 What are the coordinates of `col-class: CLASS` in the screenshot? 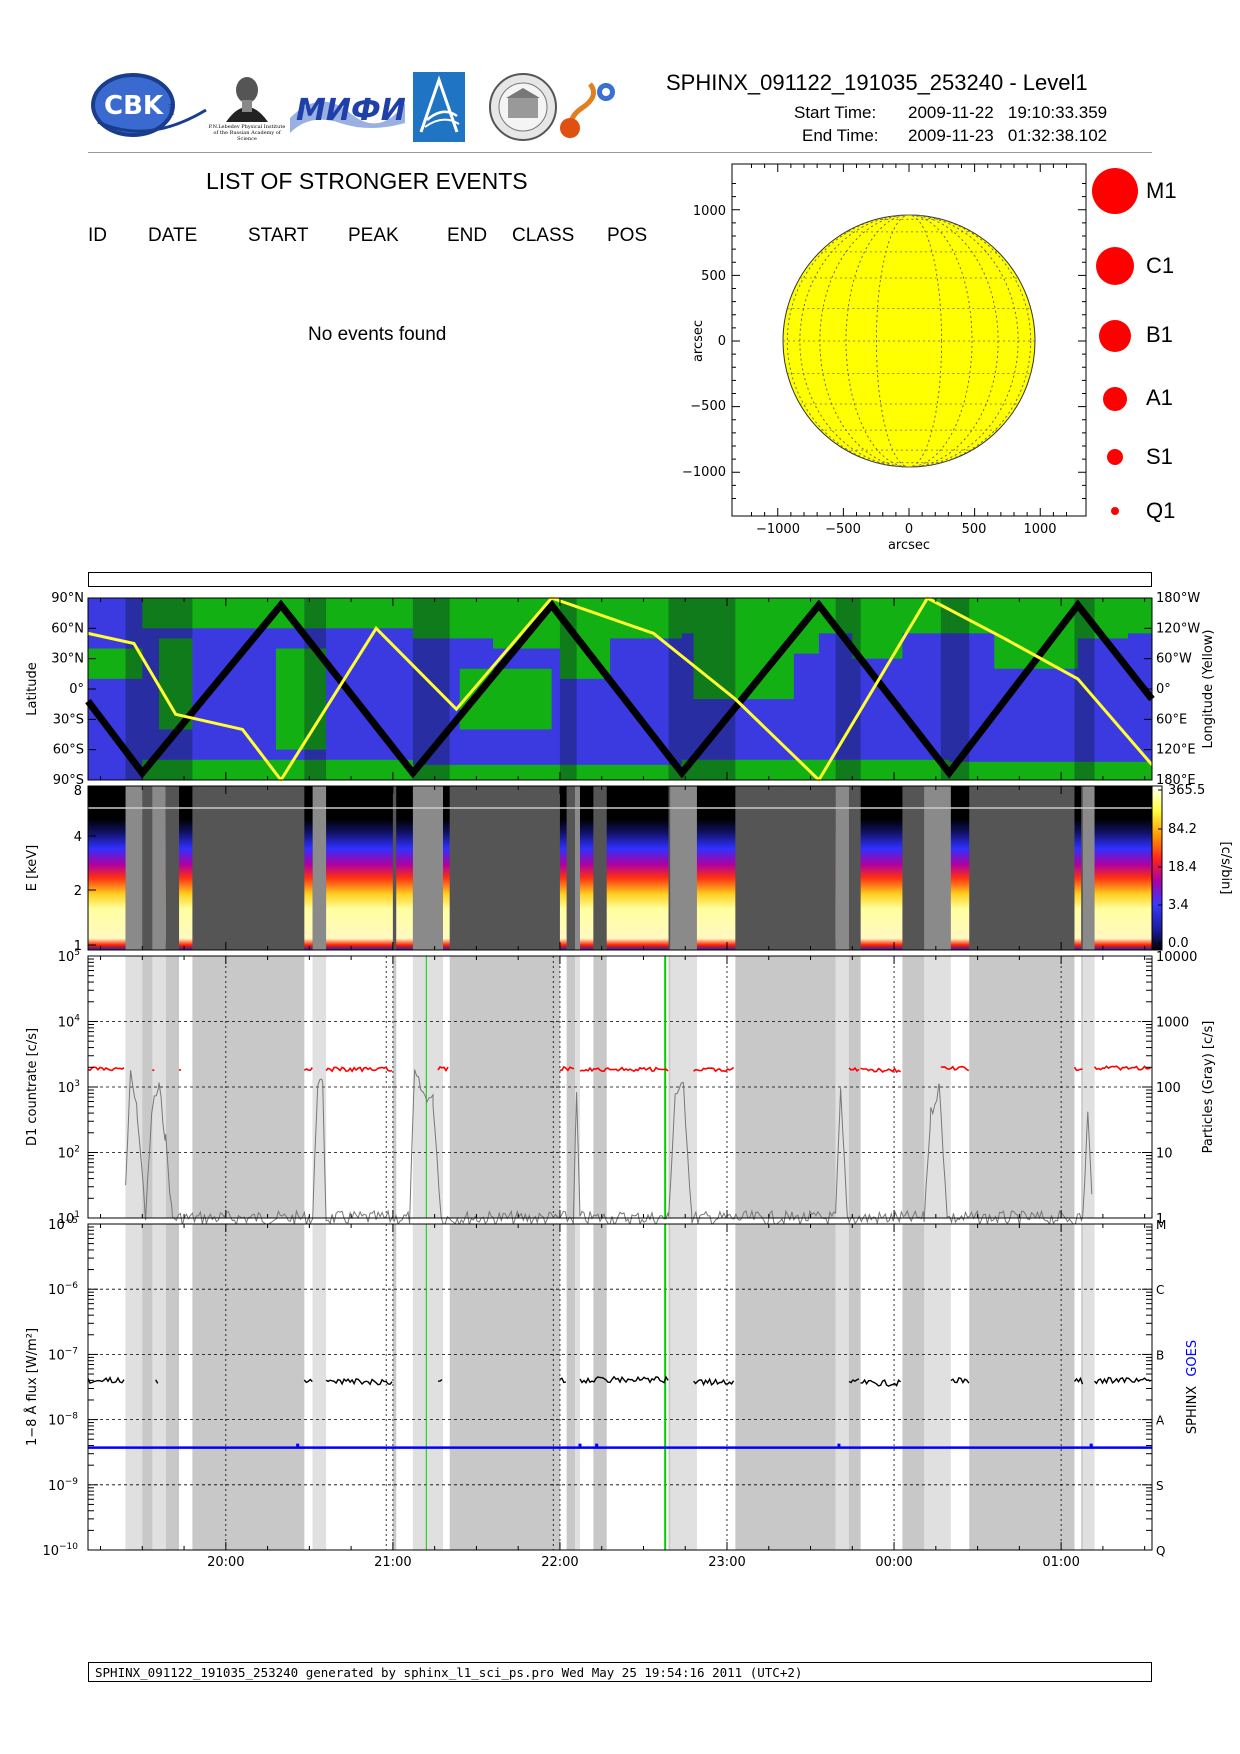 It's located at (543, 235).